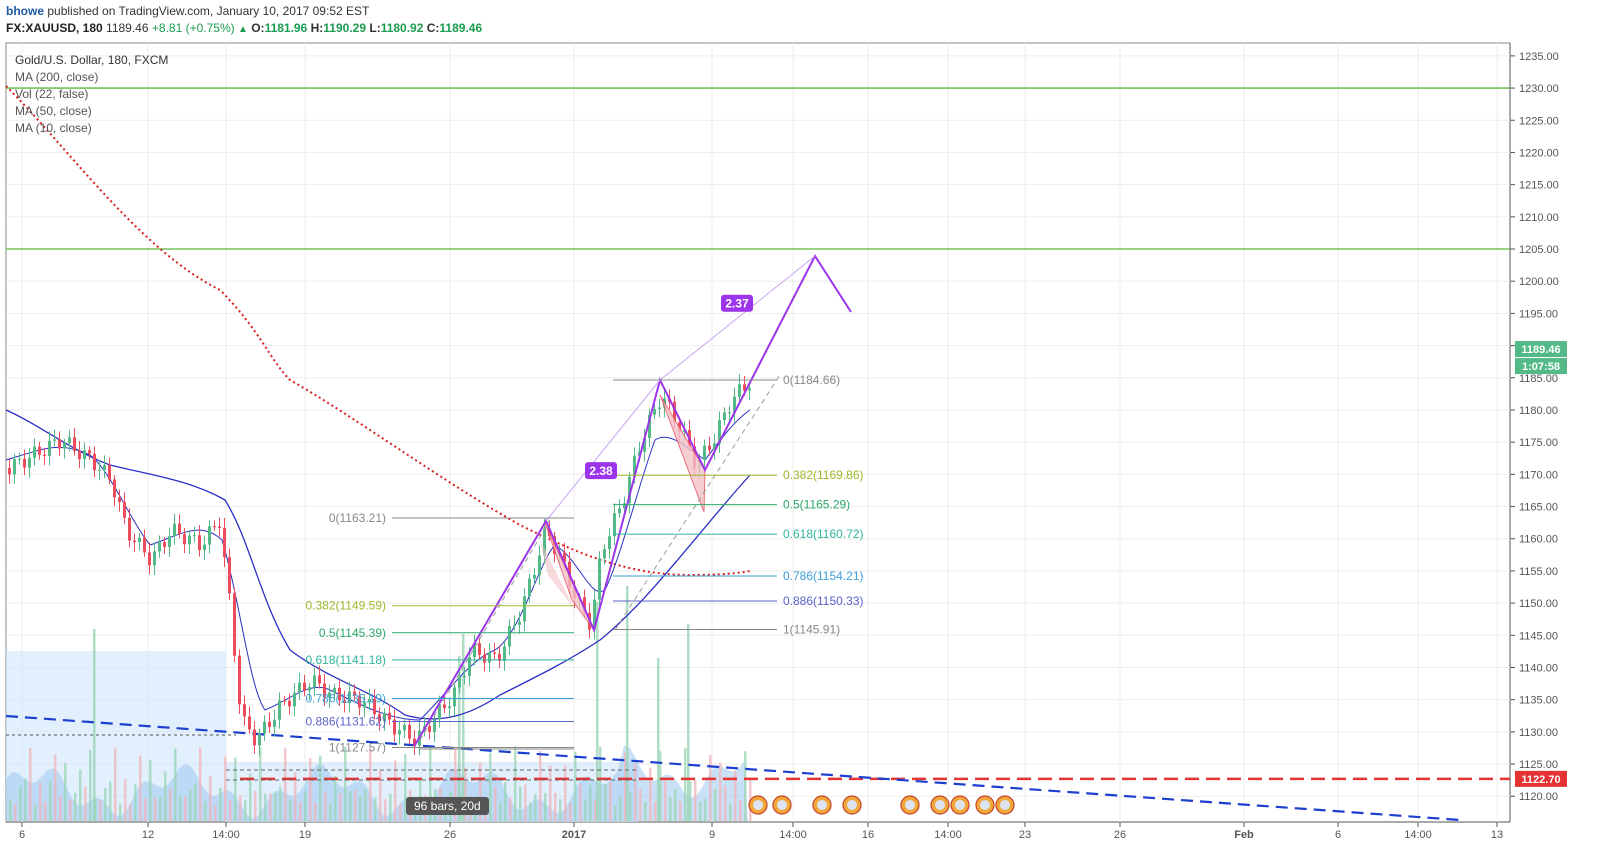 The height and width of the screenshot is (863, 1597). What do you see at coordinates (1538, 604) in the screenshot?
I see `price-tick-label: 1150.00` at bounding box center [1538, 604].